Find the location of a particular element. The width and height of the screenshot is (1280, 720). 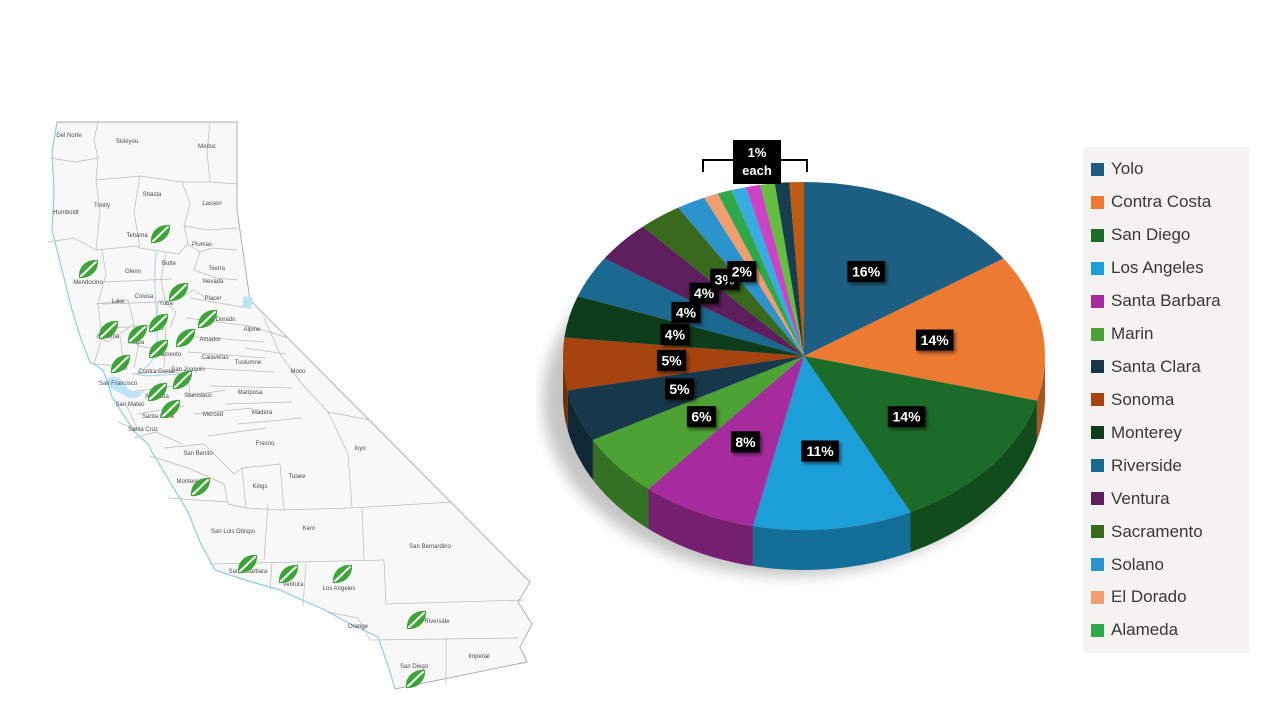

pie-label-los-angeles: 11% is located at coordinates (821, 451).